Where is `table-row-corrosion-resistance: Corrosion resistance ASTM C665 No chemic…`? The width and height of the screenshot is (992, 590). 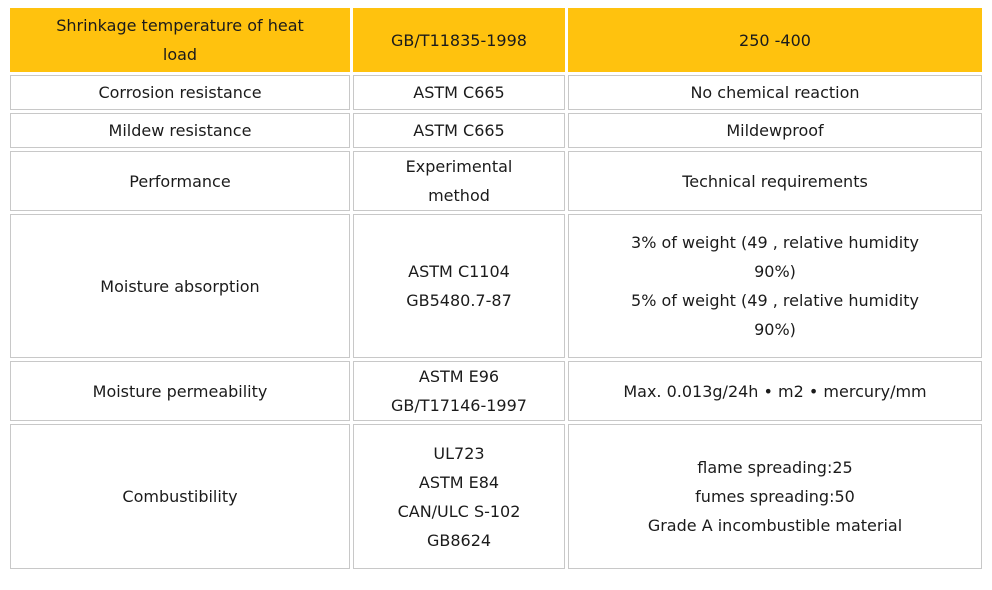 table-row-corrosion-resistance: Corrosion resistance ASTM C665 No chemic… is located at coordinates (496, 92).